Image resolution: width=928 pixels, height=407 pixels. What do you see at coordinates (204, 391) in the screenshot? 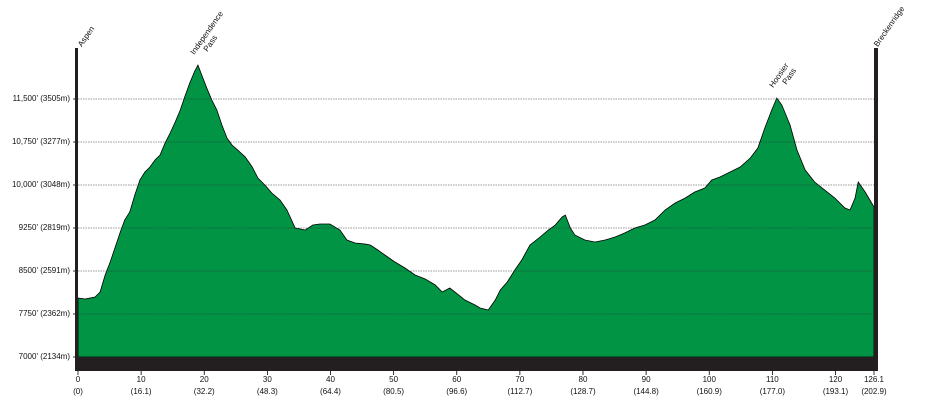
I see `x-tick-sublabel: (32.2)` at bounding box center [204, 391].